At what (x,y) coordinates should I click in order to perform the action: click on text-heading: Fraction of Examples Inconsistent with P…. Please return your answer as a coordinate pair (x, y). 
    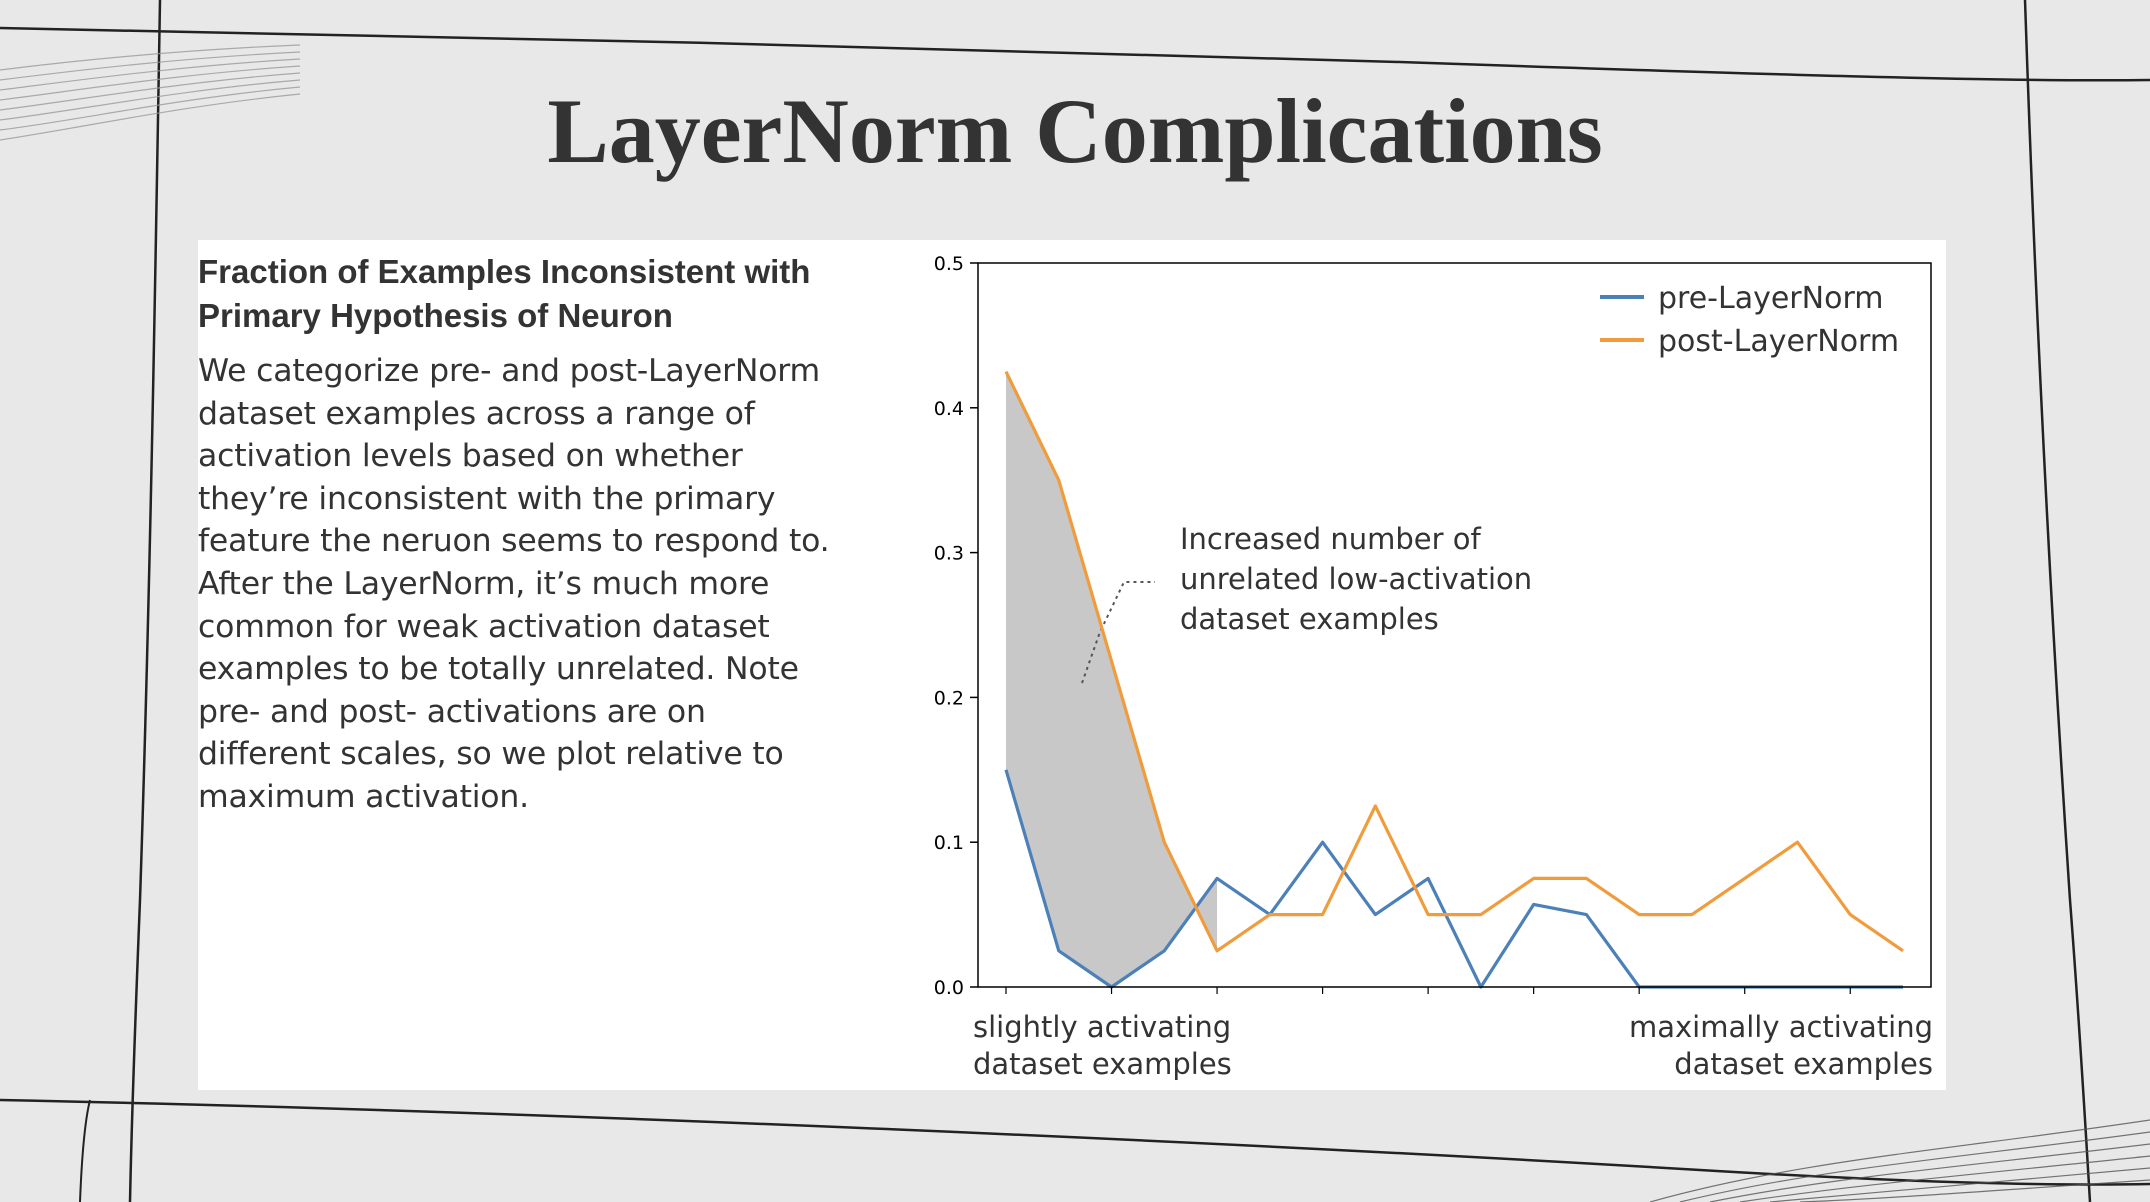
    Looking at the image, I should click on (543, 294).